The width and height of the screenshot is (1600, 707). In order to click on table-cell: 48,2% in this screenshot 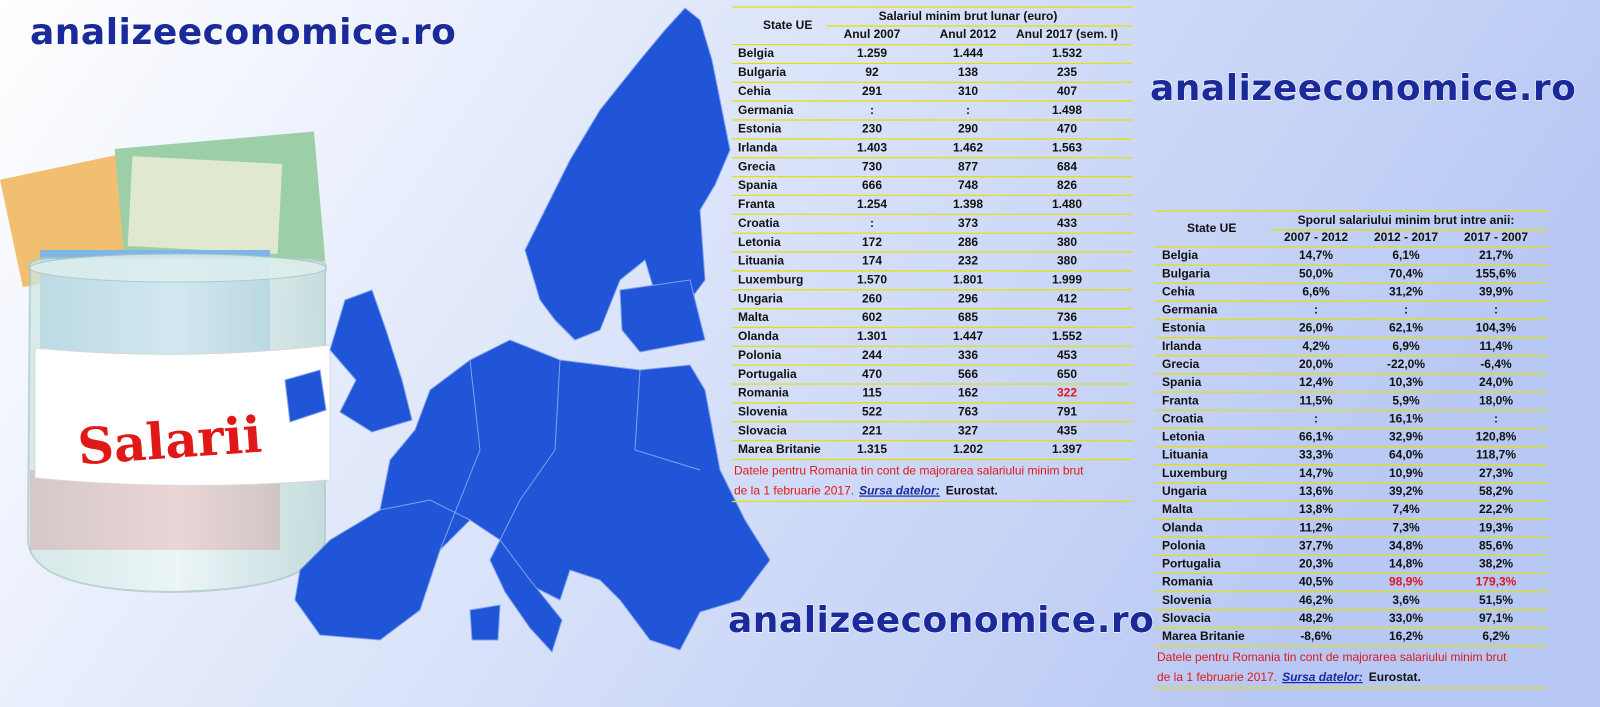, I will do `click(1316, 618)`.